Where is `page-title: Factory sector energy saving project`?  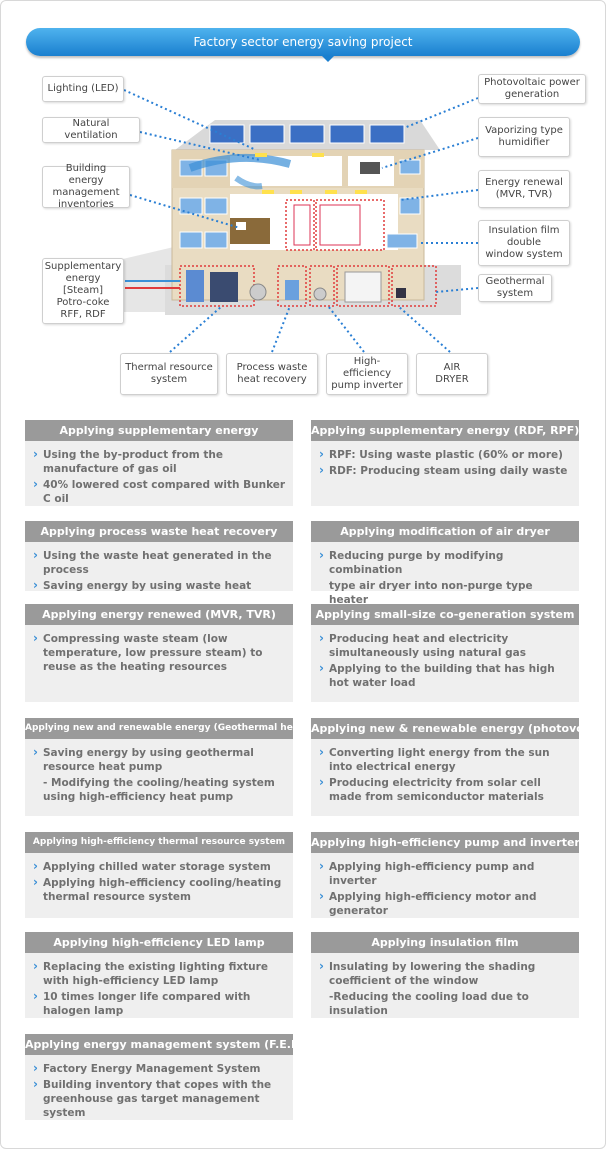
page-title: Factory sector energy saving project is located at coordinates (303, 45).